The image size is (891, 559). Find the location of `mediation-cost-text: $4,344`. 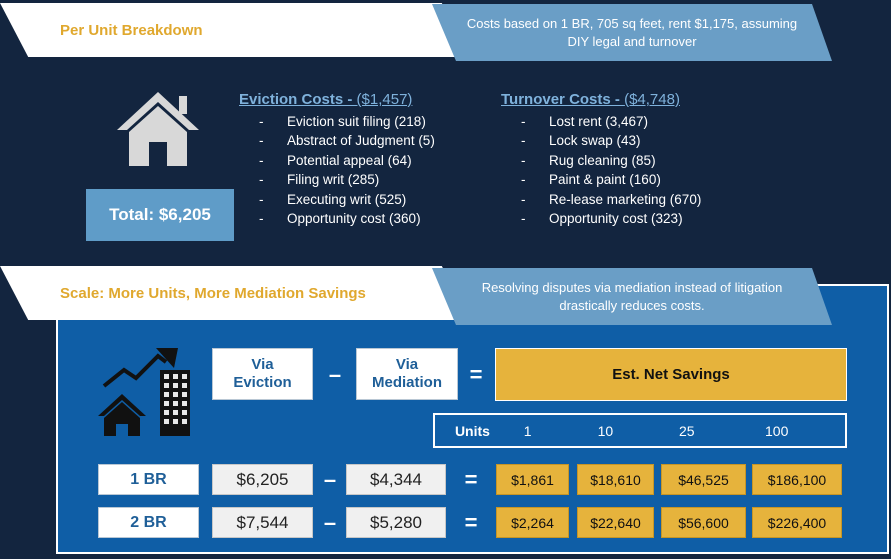

mediation-cost-text: $4,344 is located at coordinates (396, 479).